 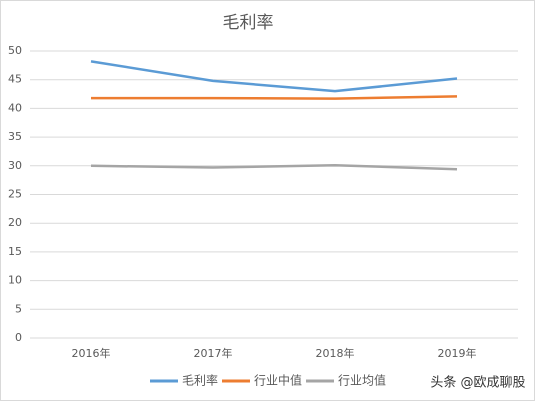 I want to click on legend-label: 毛利率, so click(x=200, y=380).